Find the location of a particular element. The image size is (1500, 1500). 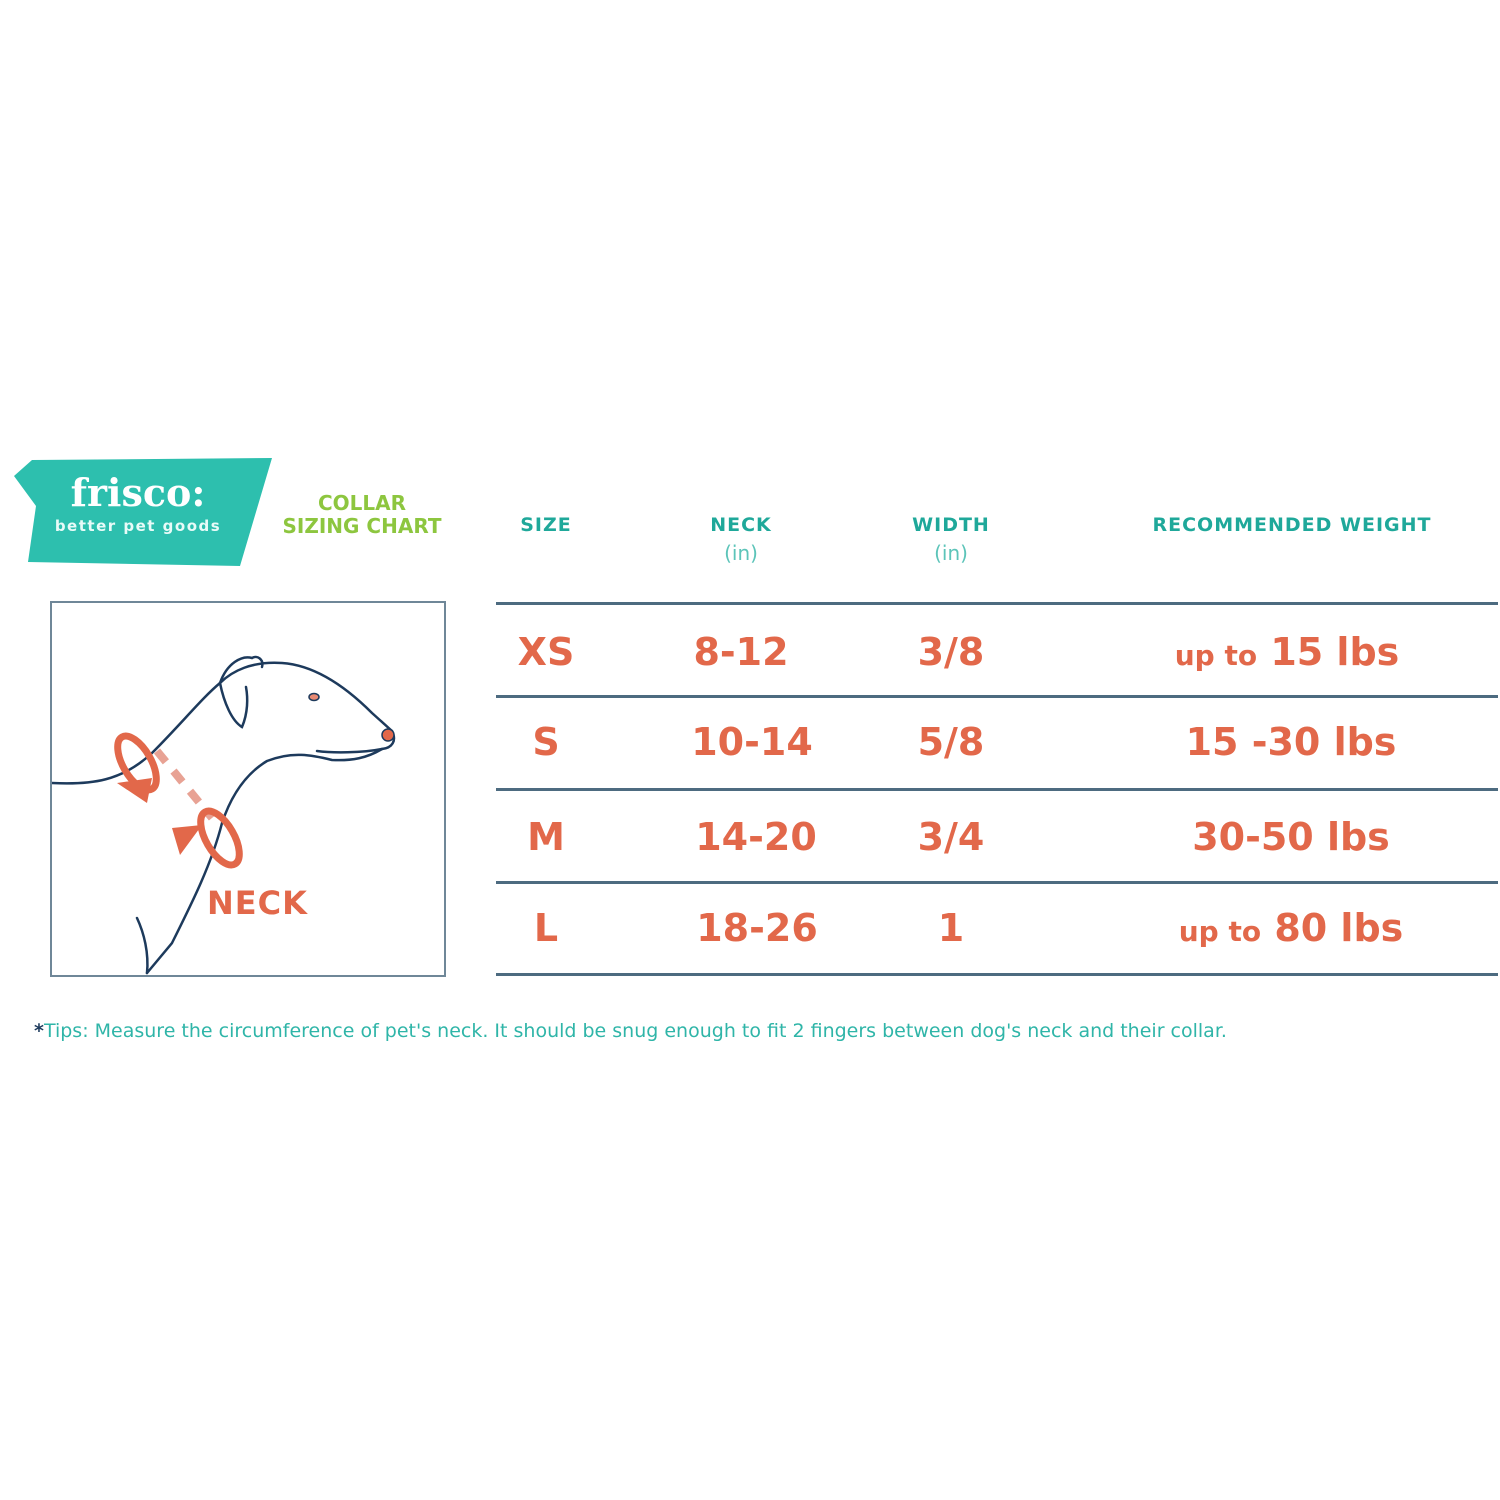

dog-illustration-frame is located at coordinates (248, 789).